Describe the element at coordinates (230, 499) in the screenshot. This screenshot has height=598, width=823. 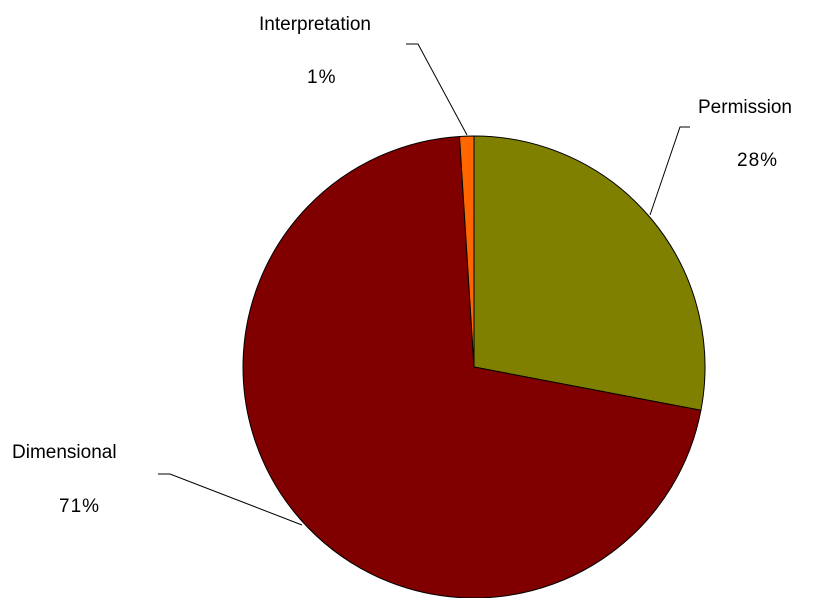
I see `leader-line-dimensional` at that location.